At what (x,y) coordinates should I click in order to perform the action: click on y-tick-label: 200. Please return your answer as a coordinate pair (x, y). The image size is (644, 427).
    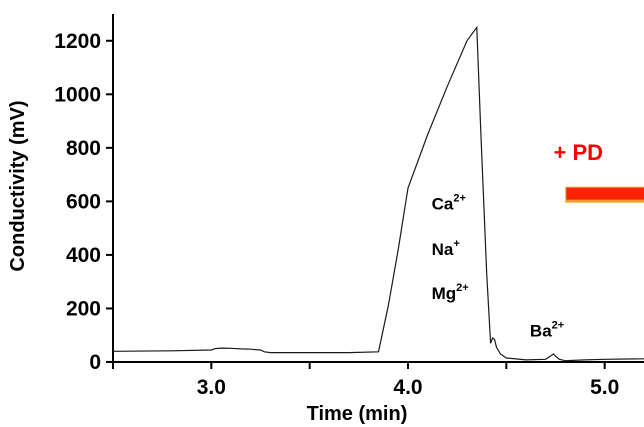
    Looking at the image, I should click on (83, 308).